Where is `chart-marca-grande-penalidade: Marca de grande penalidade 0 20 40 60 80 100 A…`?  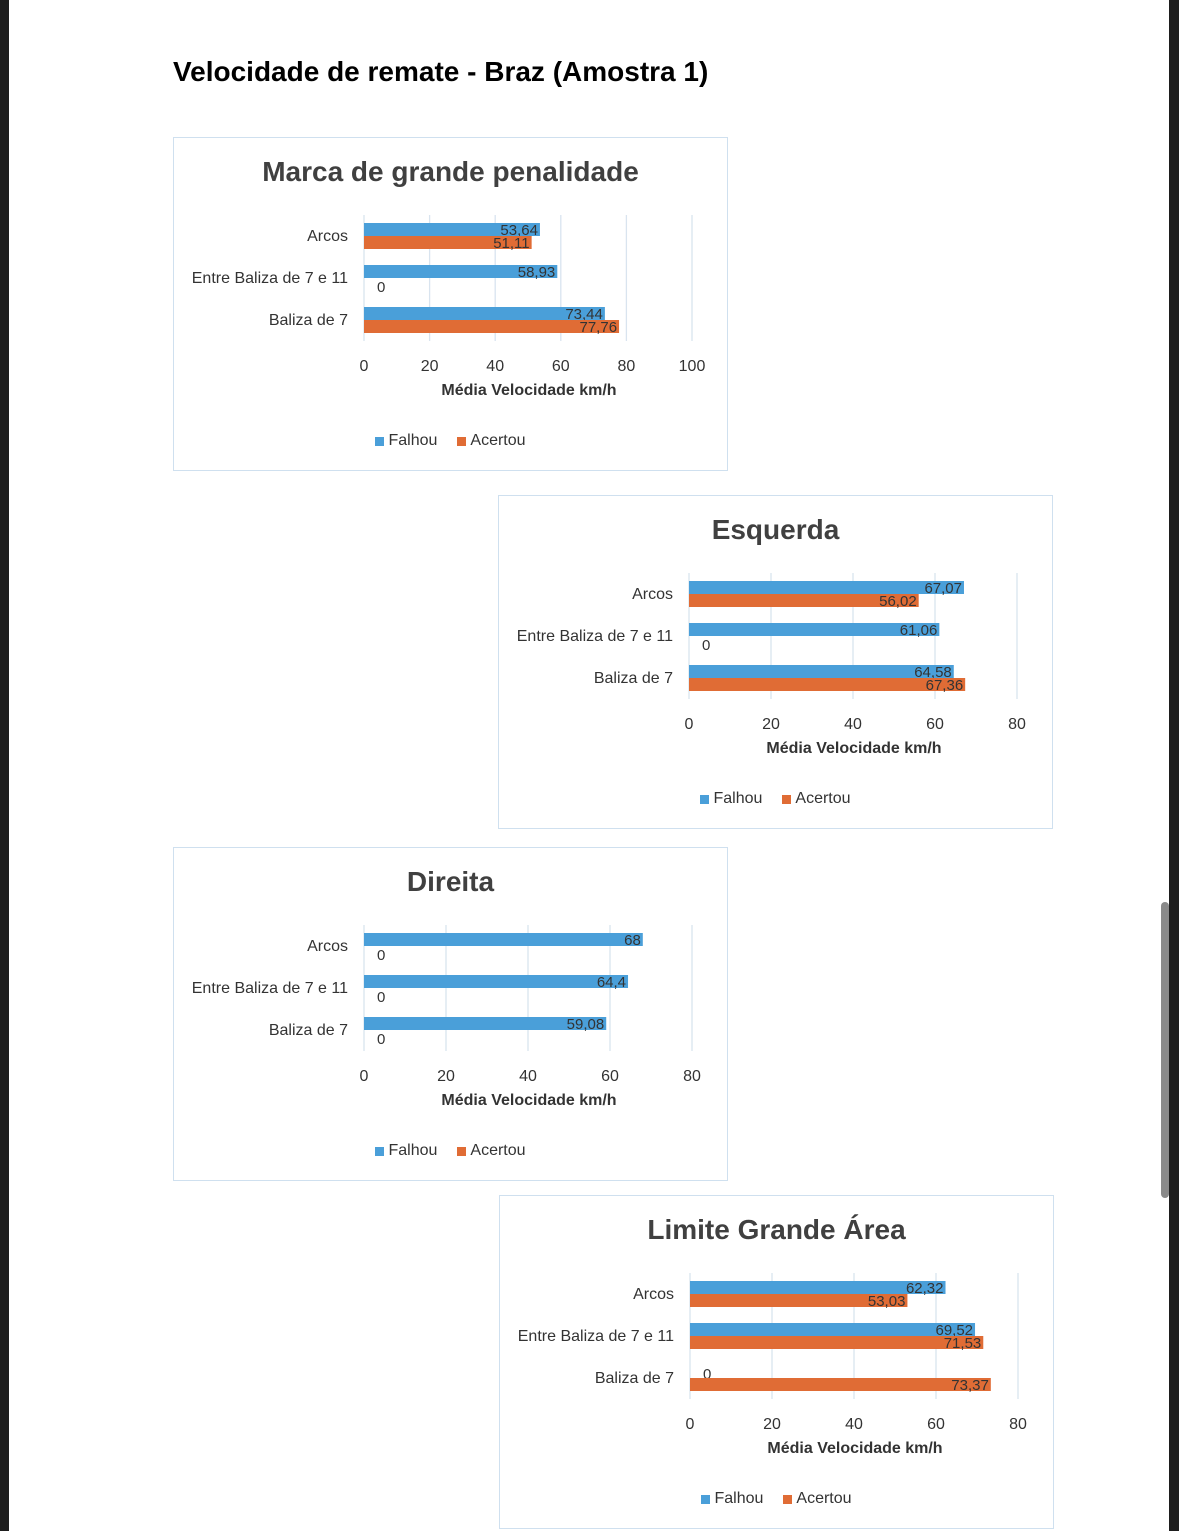
chart-marca-grande-penalidade: Marca de grande penalidade 0 20 40 60 80 100 A… is located at coordinates (450, 304).